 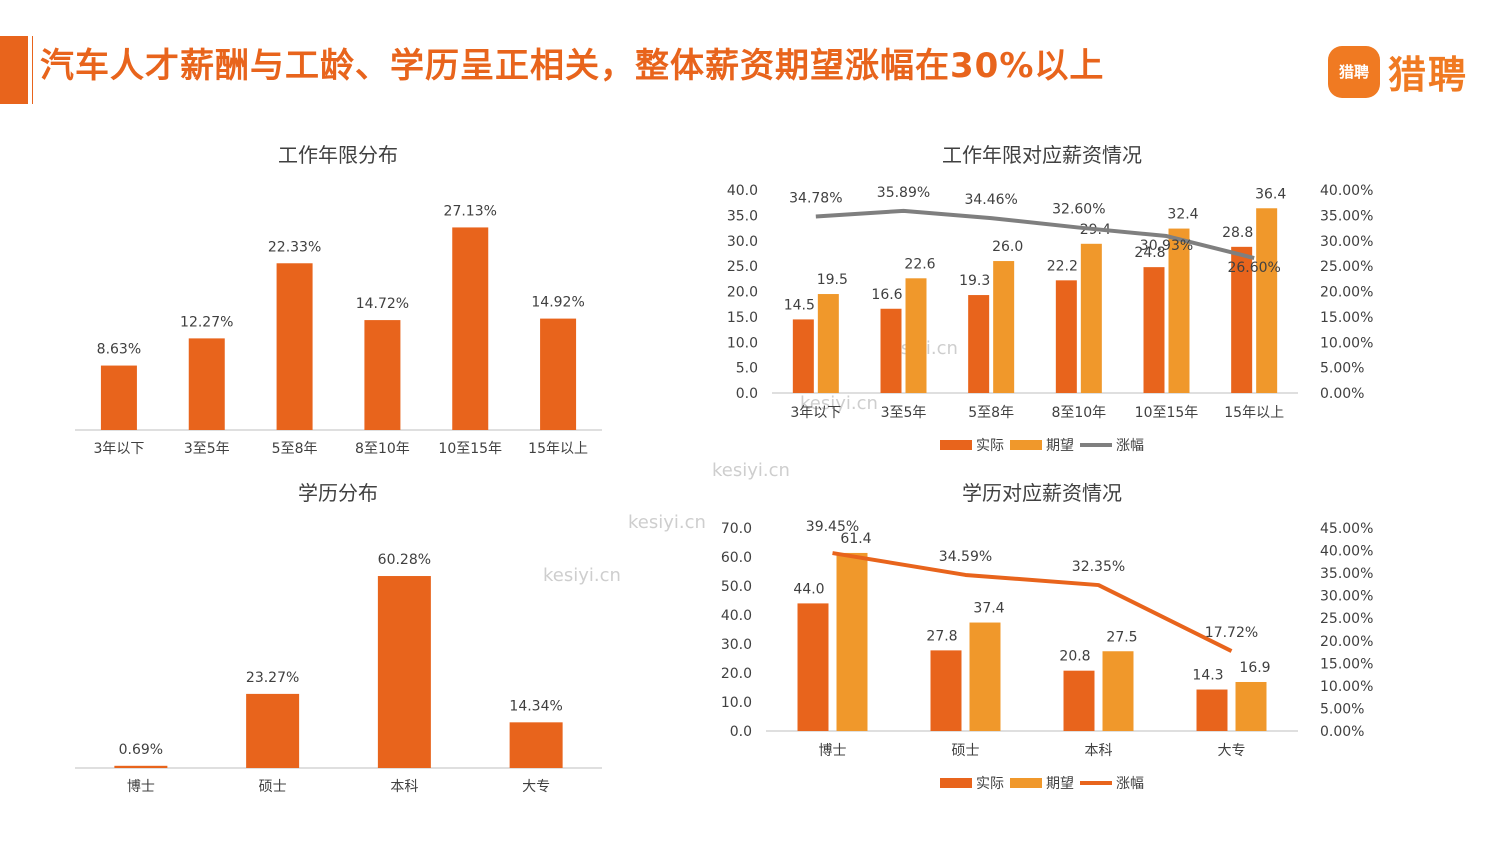 What do you see at coordinates (1346, 687) in the screenshot?
I see `y2-tick-label: 10.00%` at bounding box center [1346, 687].